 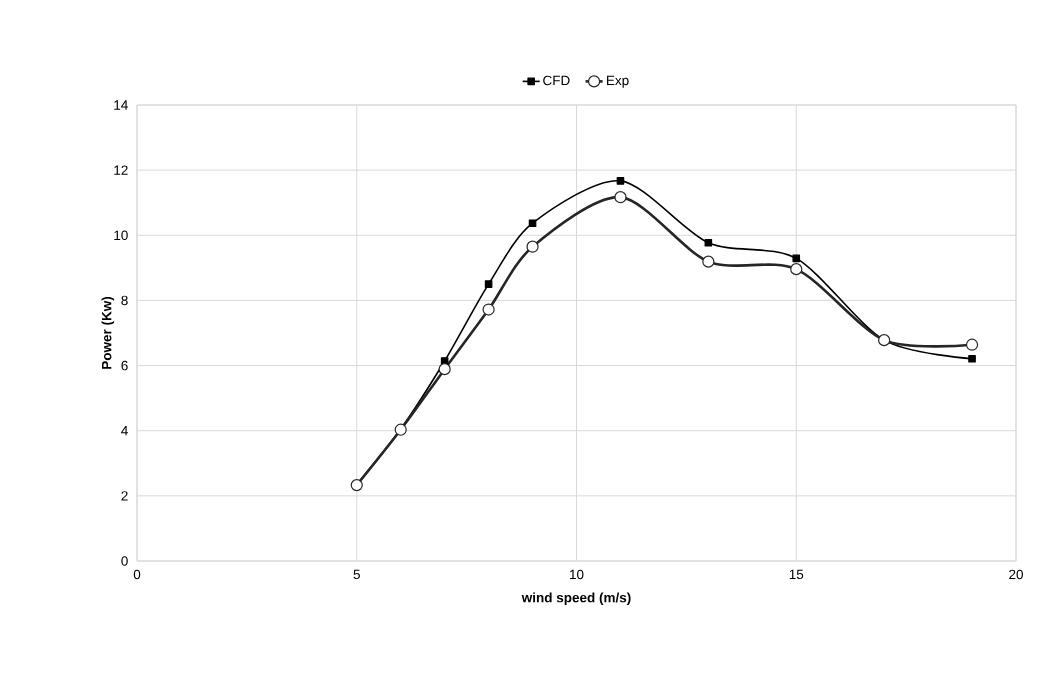 What do you see at coordinates (618, 81) in the screenshot?
I see `legend-label: Exp` at bounding box center [618, 81].